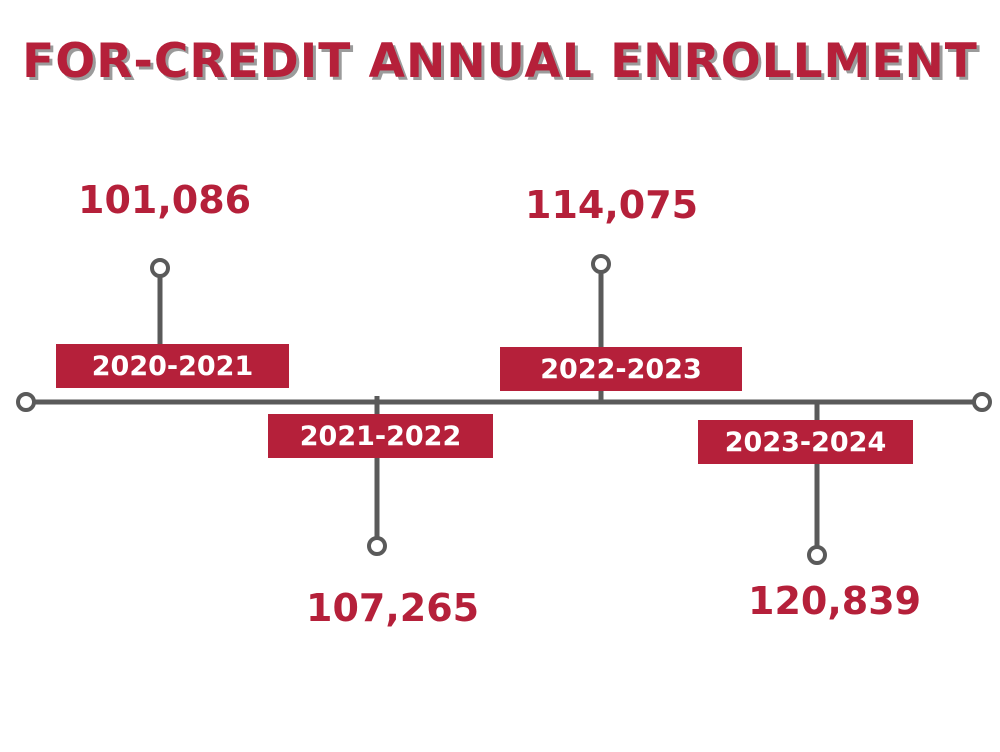  I want to click on axis-start-node, so click(26, 402).